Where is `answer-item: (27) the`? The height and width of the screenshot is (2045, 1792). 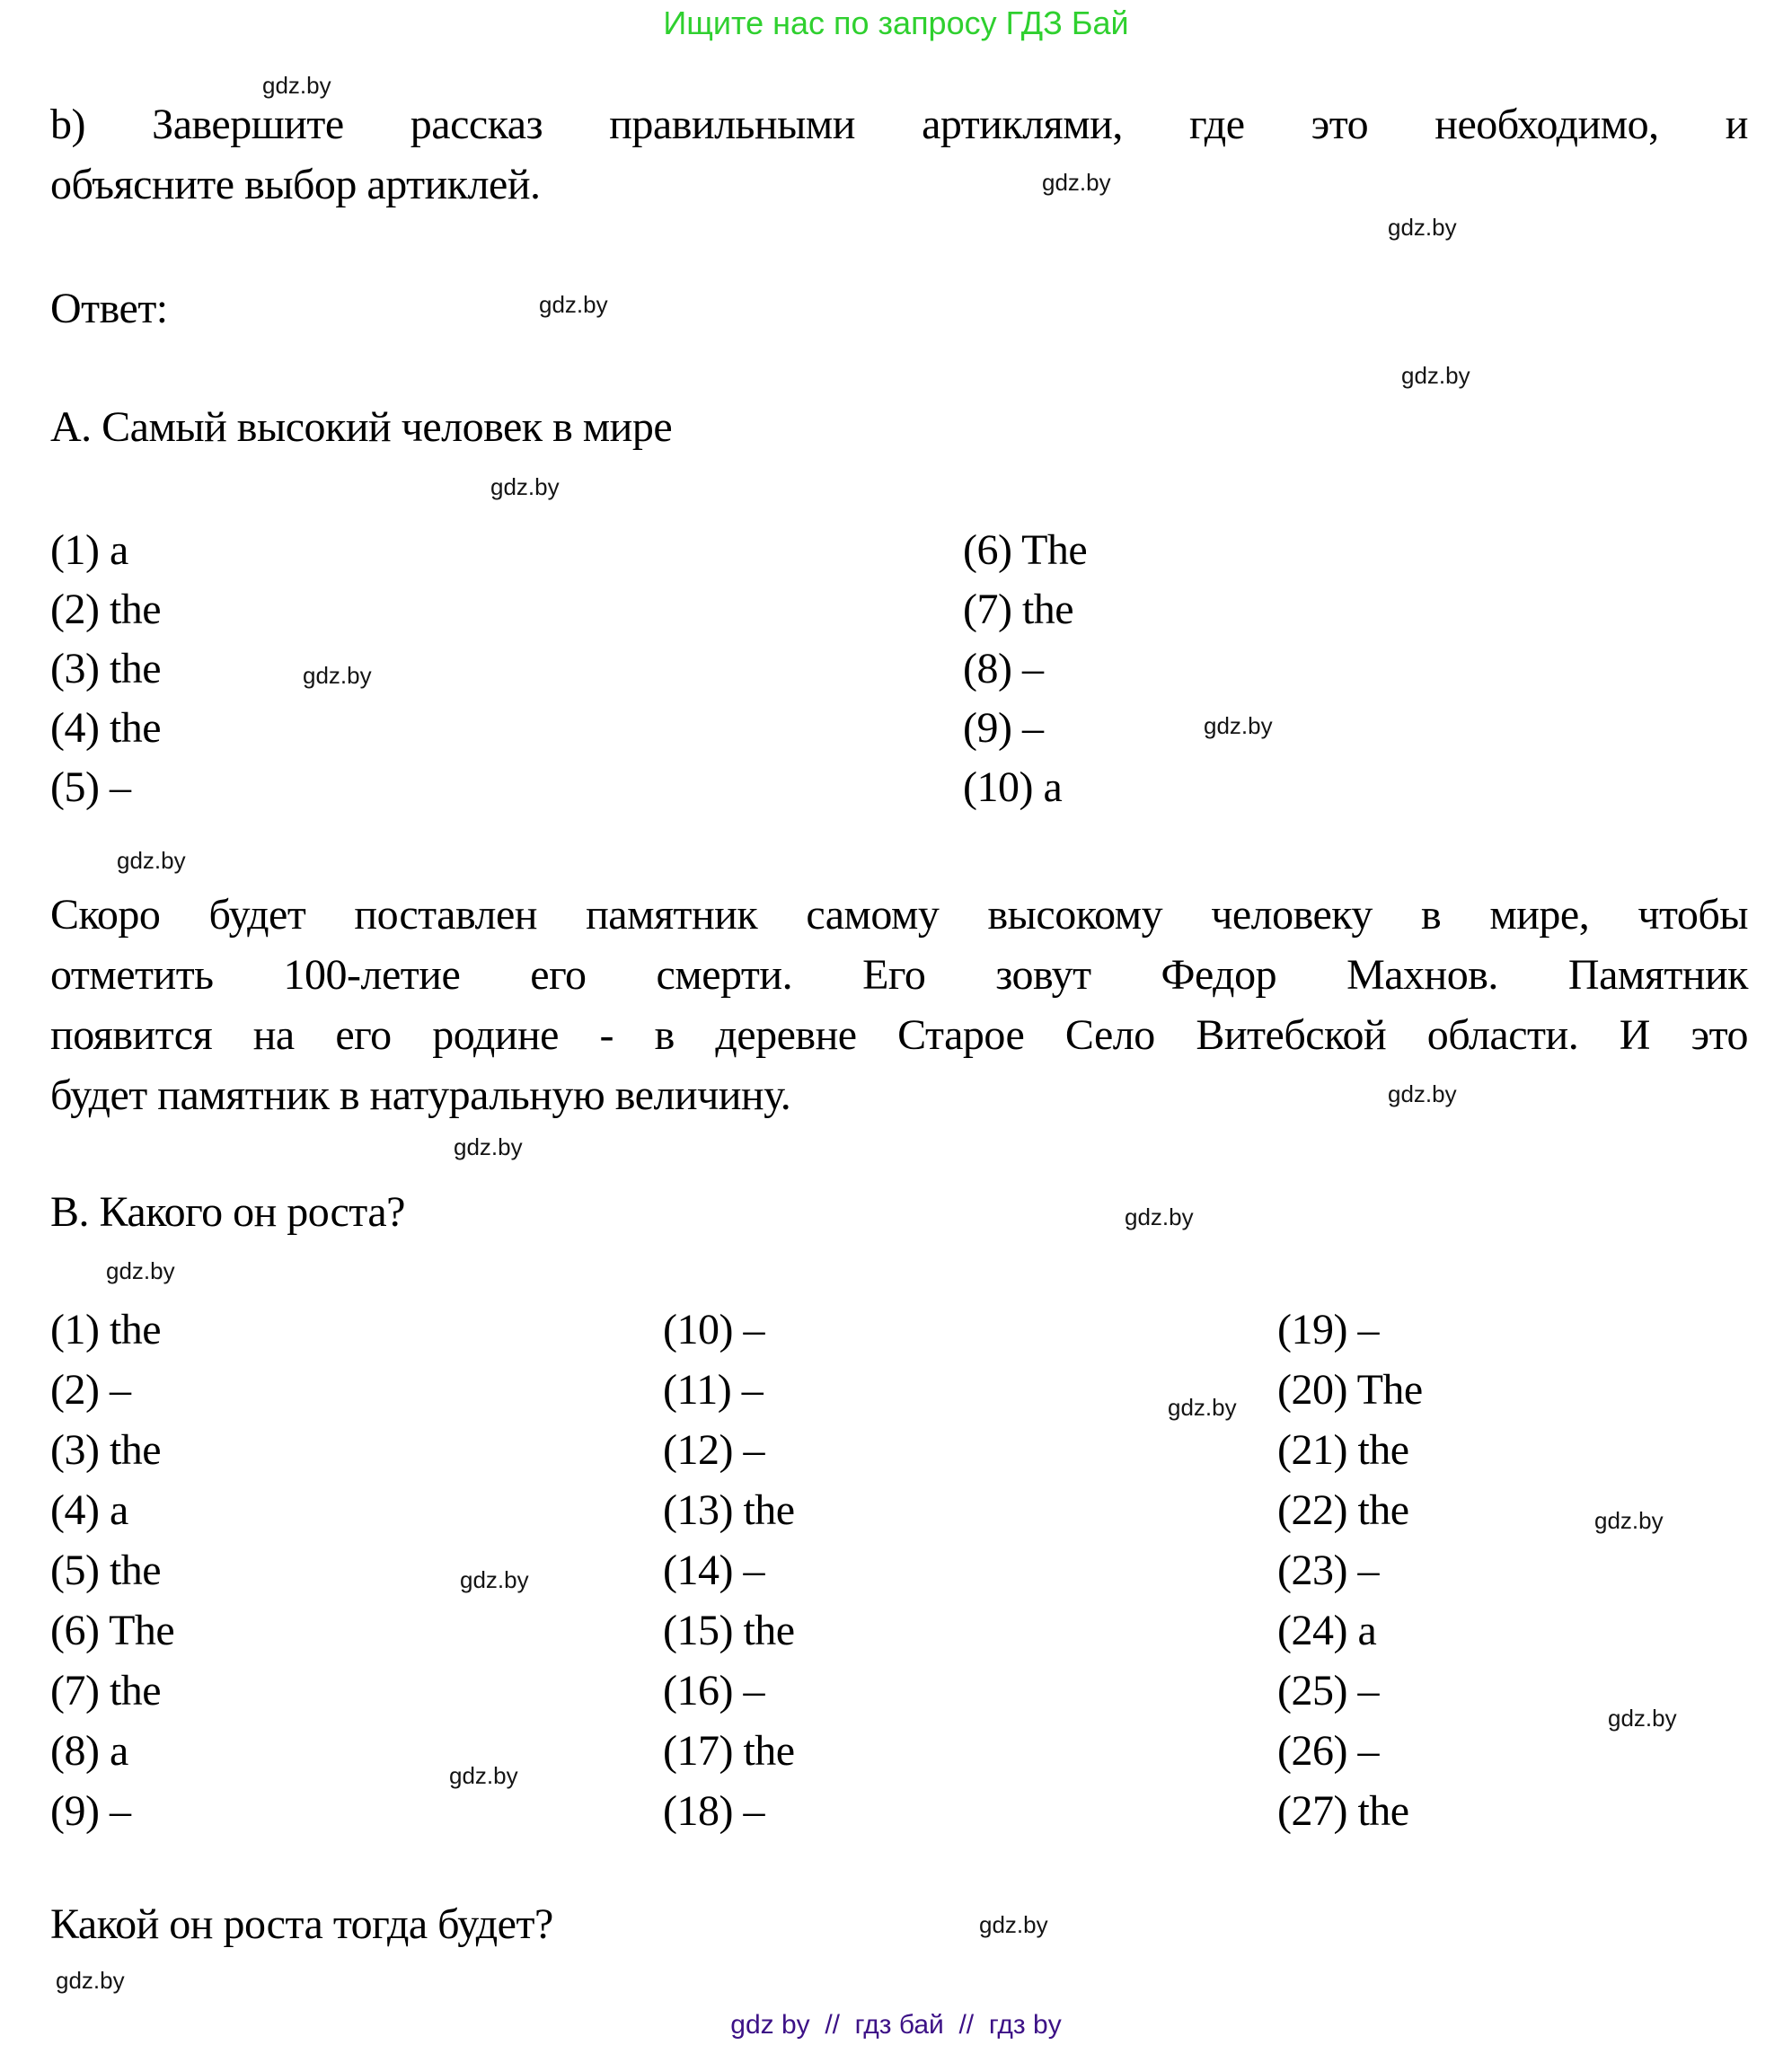 answer-item: (27) the is located at coordinates (1343, 1811).